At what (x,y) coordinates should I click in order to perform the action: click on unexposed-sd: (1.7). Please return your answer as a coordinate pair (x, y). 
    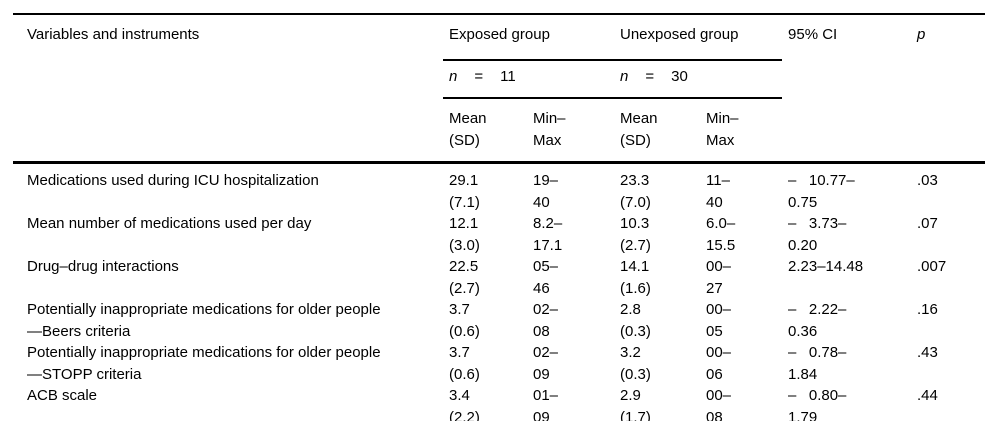
    Looking at the image, I should click on (635, 414).